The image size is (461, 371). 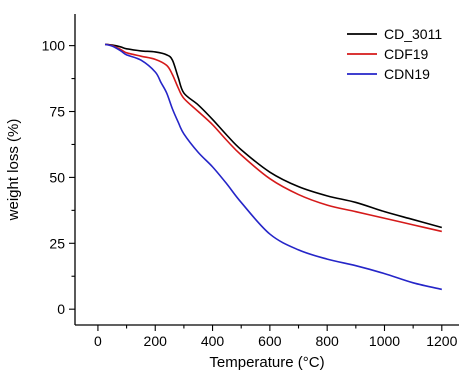 What do you see at coordinates (441, 341) in the screenshot?
I see `x-tick-label: 1200` at bounding box center [441, 341].